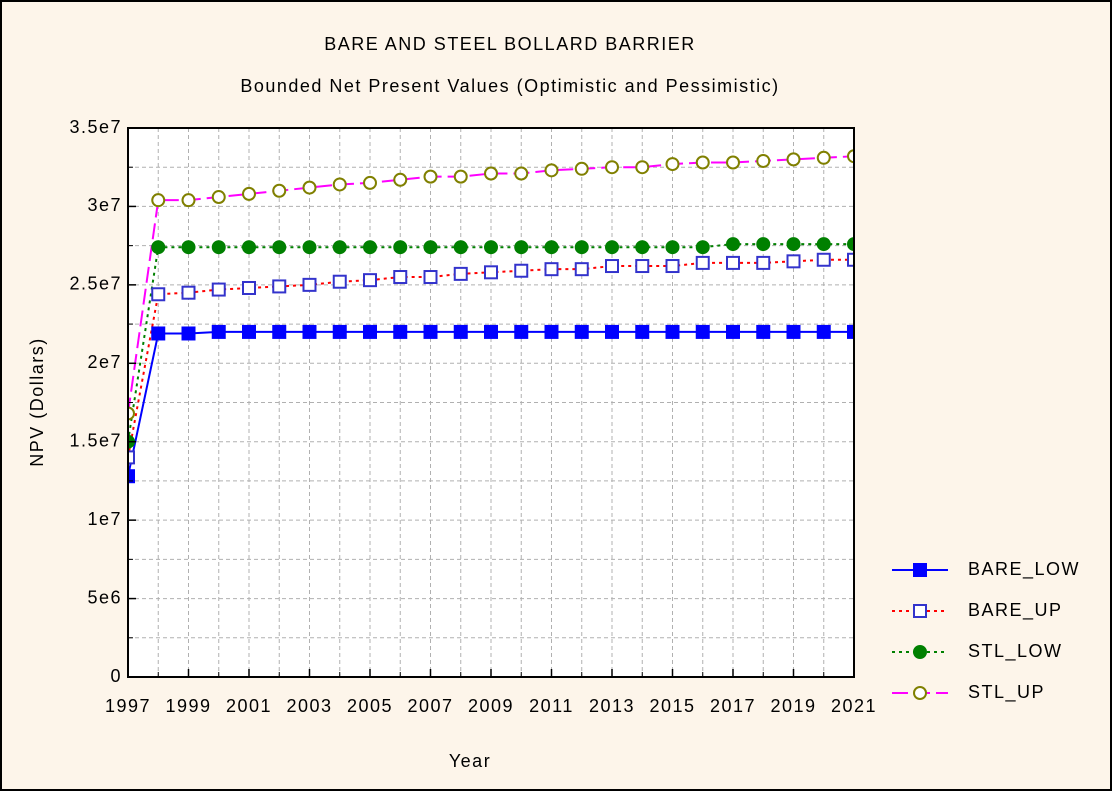  I want to click on y-tick-label: 2e7, so click(104, 362).